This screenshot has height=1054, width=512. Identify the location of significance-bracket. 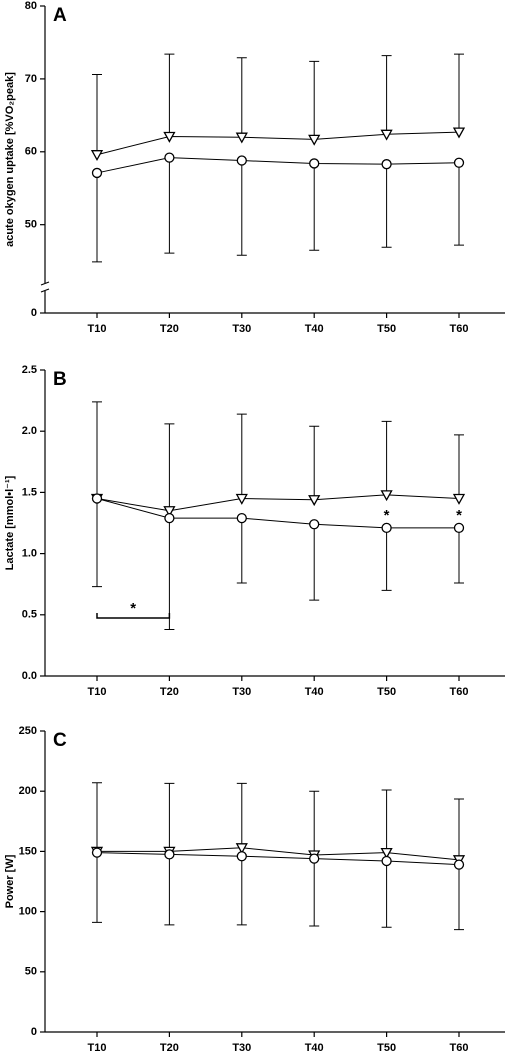
(133, 616).